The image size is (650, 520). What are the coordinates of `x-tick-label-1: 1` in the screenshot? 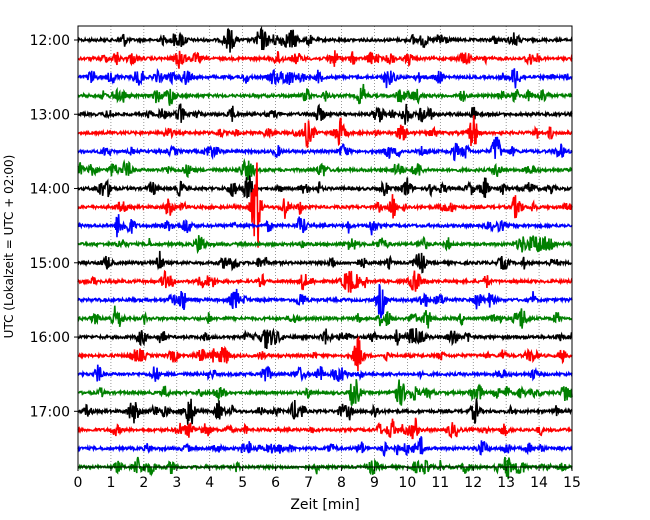 It's located at (110, 483).